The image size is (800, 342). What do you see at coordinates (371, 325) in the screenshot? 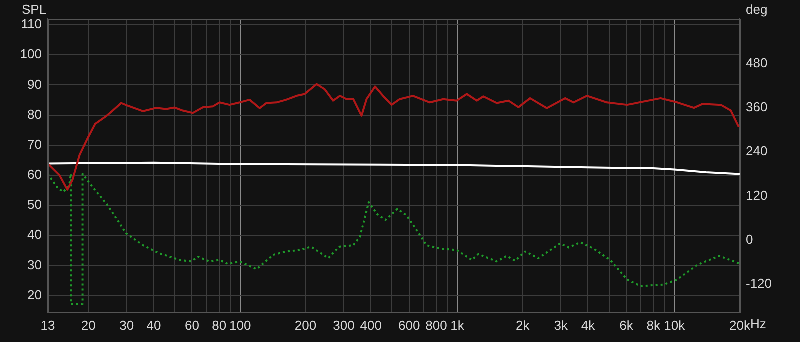
I see `x-tick-label: 400` at bounding box center [371, 325].